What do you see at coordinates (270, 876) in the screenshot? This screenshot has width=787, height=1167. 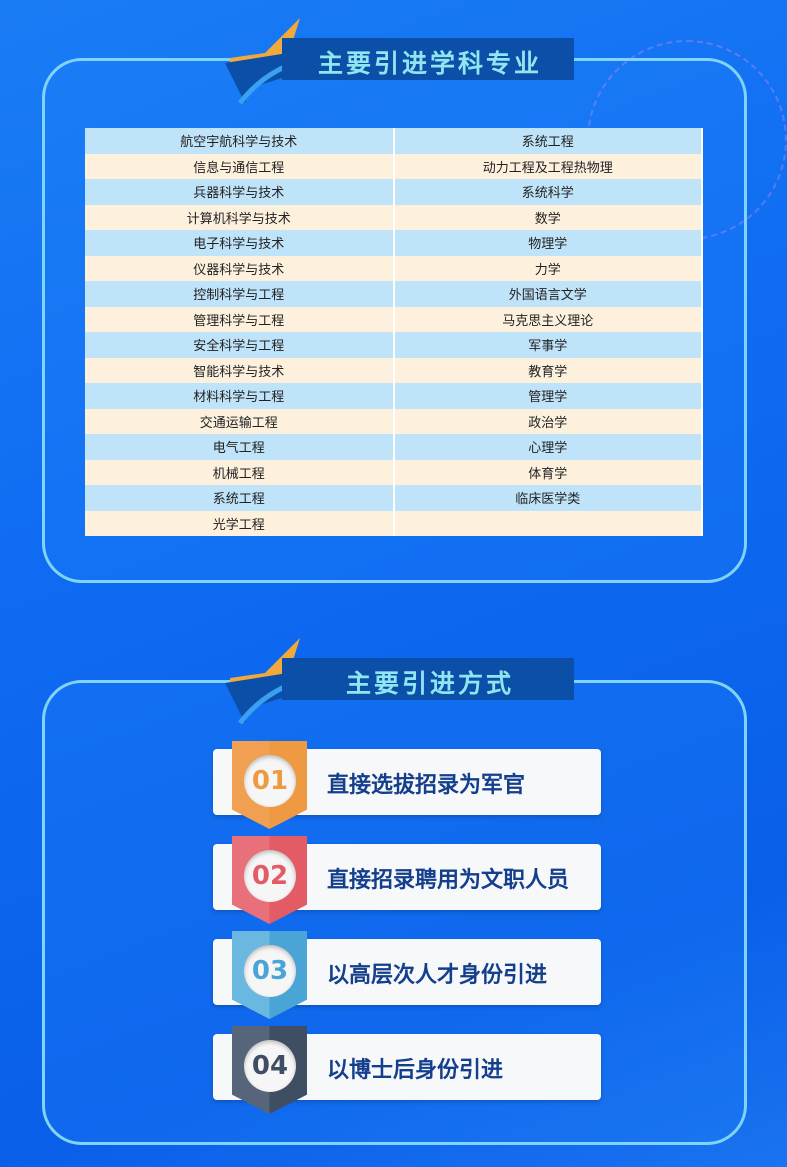 I see `badge-number: 02` at bounding box center [270, 876].